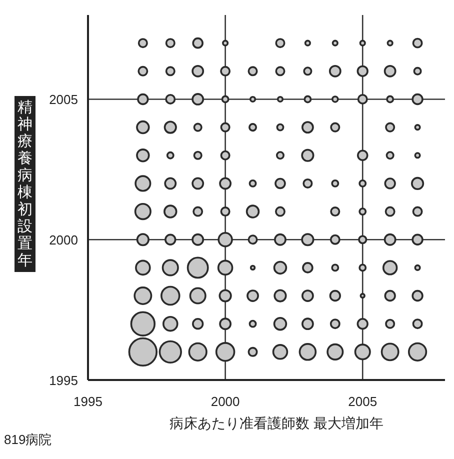  Describe the element at coordinates (63, 100) in the screenshot. I see `y-tick-label: 2005` at that location.